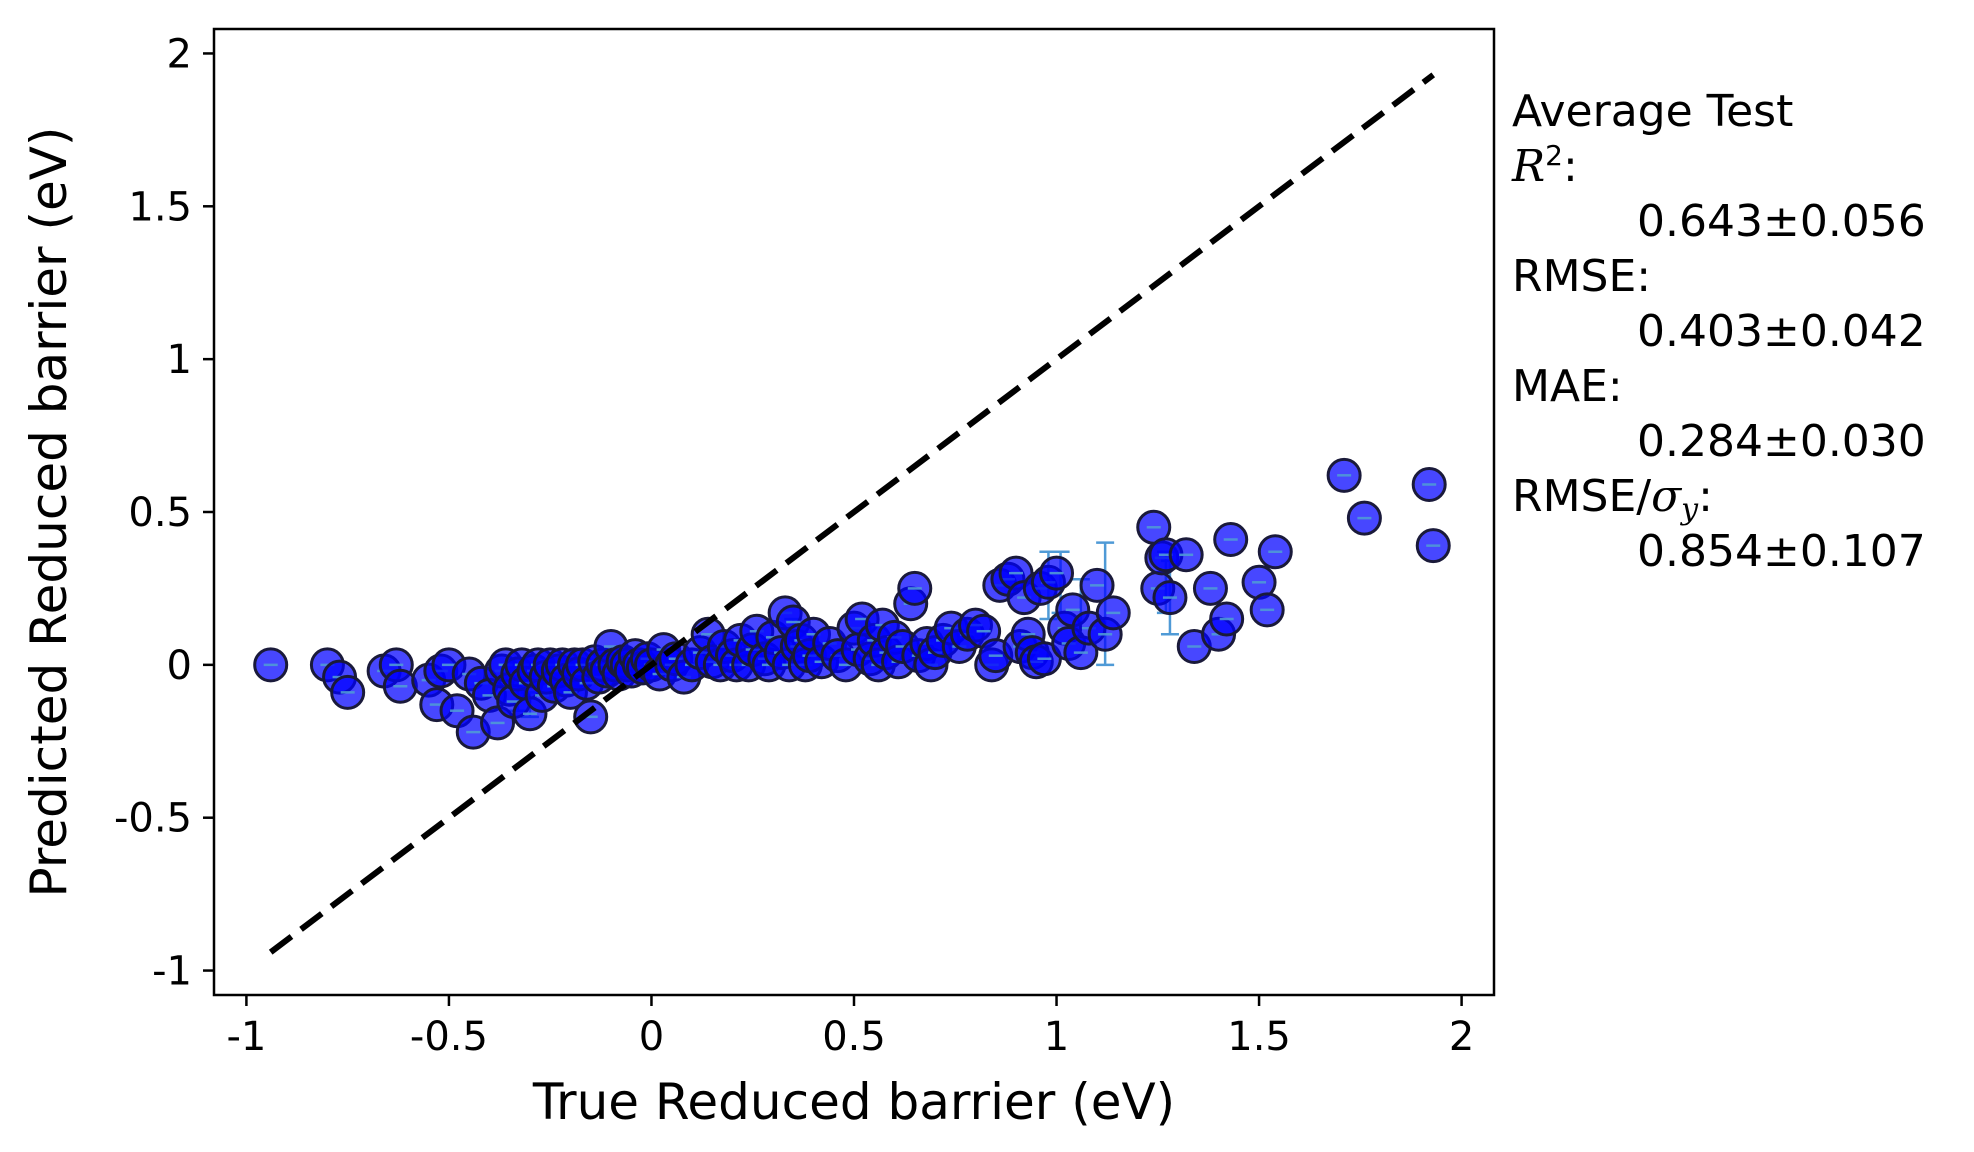  What do you see at coordinates (179, 360) in the screenshot?
I see `y-tick-label: 1` at bounding box center [179, 360].